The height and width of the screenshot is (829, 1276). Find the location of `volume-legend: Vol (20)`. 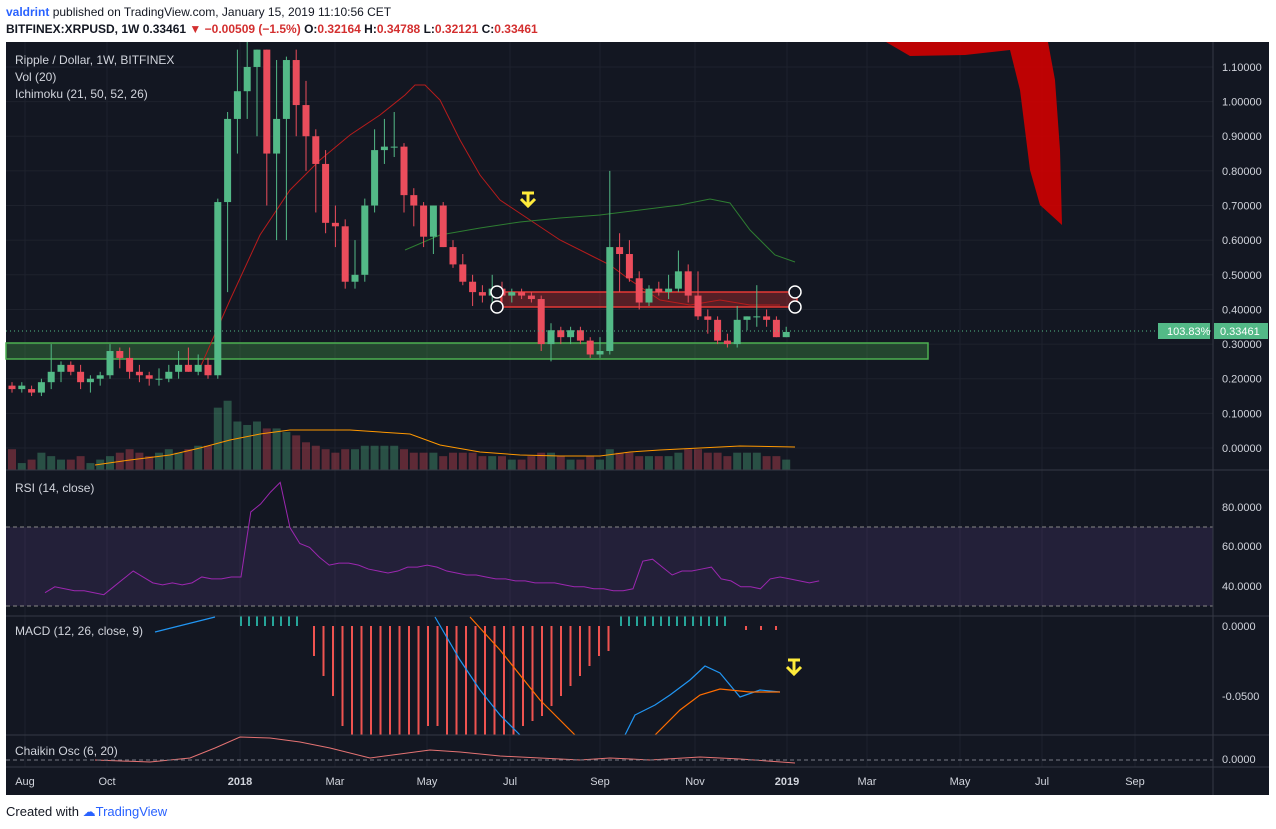

volume-legend: Vol (20) is located at coordinates (35, 77).